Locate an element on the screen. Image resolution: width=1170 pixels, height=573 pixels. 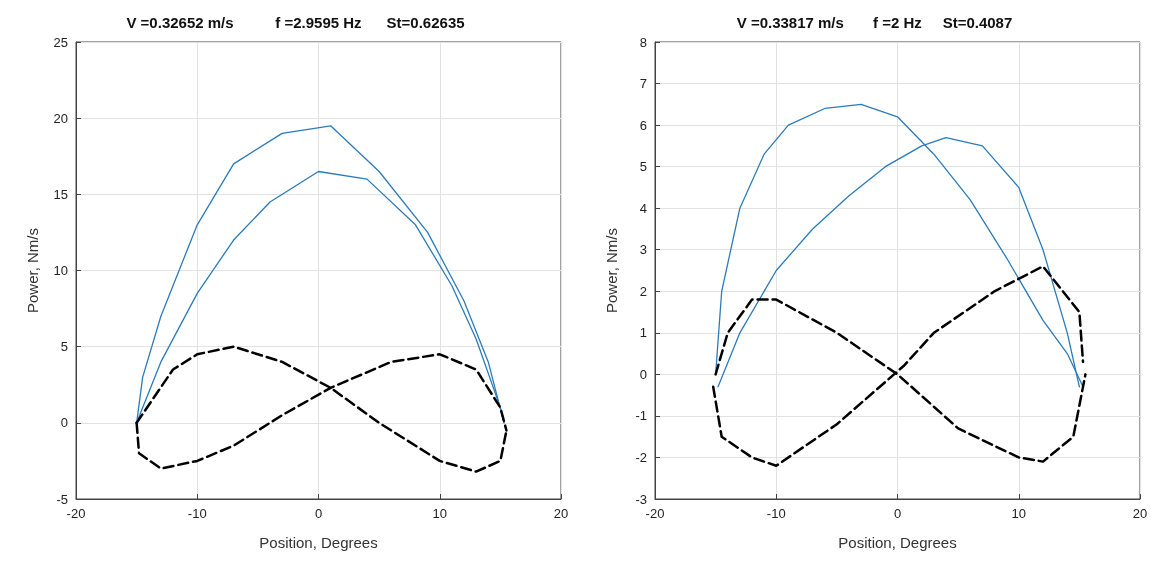
y-tick-label: 7 is located at coordinates (643, 84).